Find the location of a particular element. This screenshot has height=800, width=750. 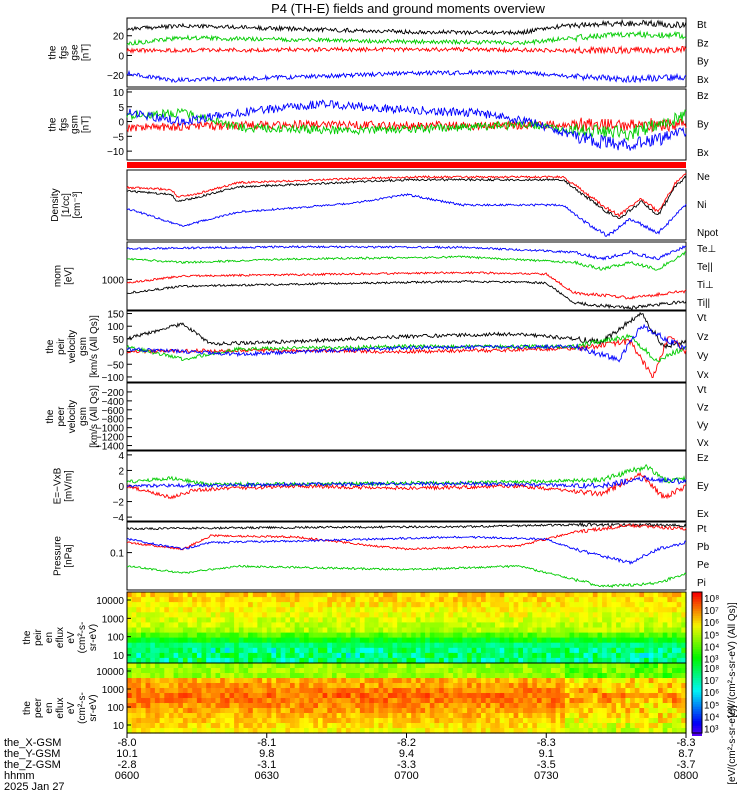

ytick-label: 5 is located at coordinates (121, 108).